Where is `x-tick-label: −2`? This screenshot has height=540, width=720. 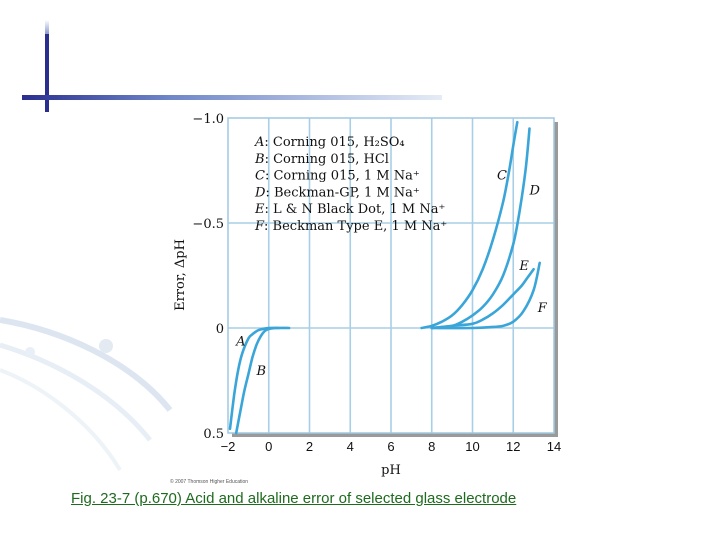 x-tick-label: −2 is located at coordinates (228, 446).